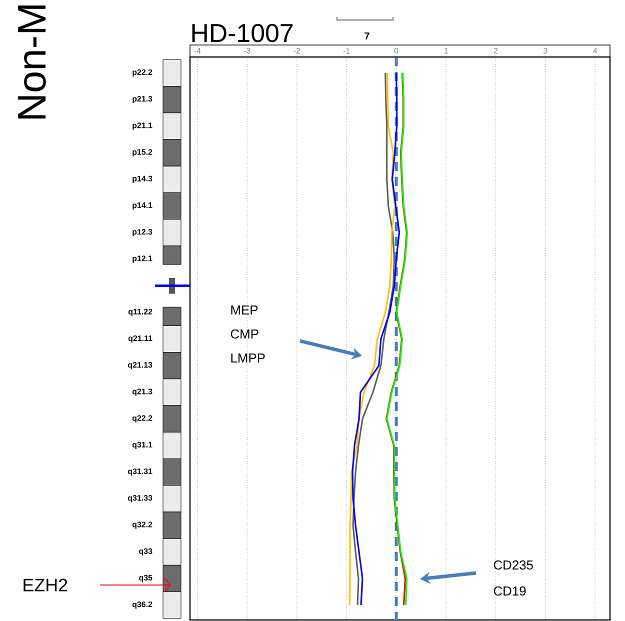 The width and height of the screenshot is (625, 621). What do you see at coordinates (367, 36) in the screenshot?
I see `text: 7` at bounding box center [367, 36].